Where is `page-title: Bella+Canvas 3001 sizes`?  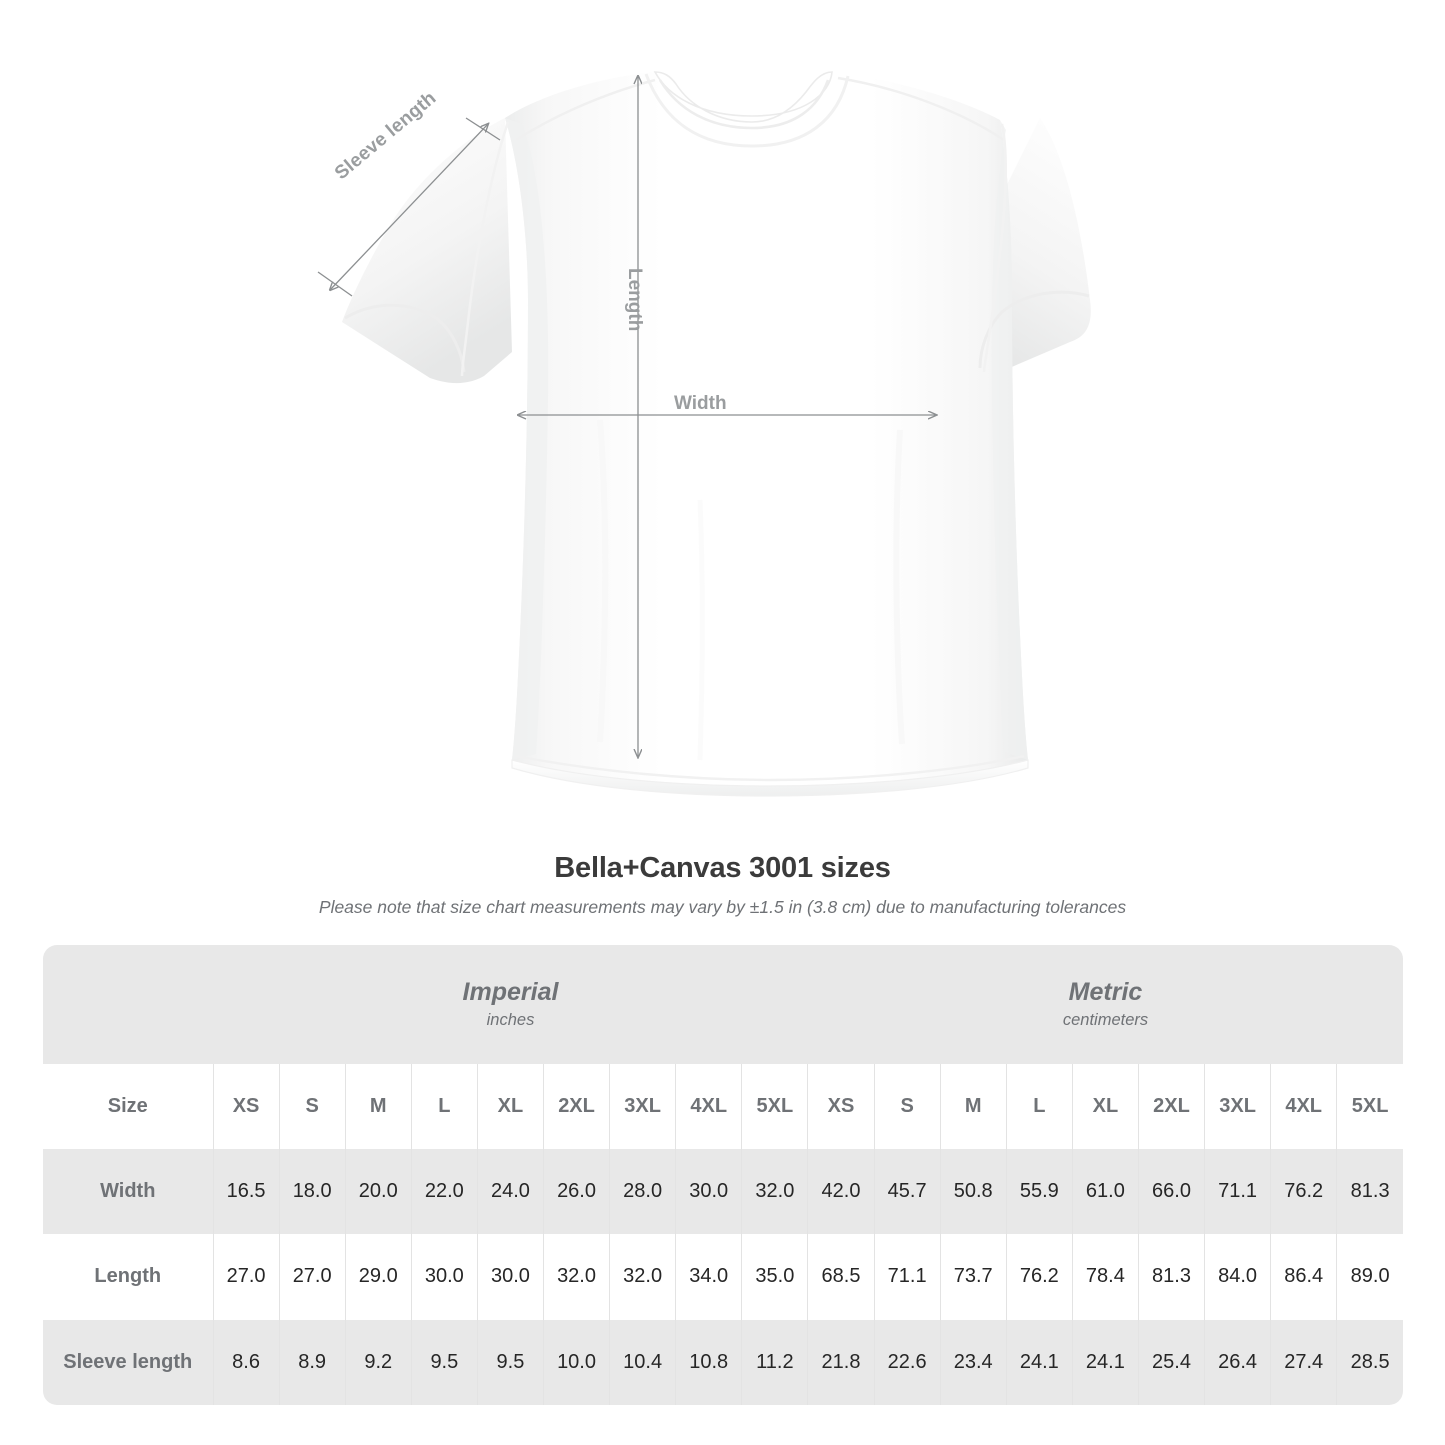
page-title: Bella+Canvas 3001 sizes is located at coordinates (722, 868).